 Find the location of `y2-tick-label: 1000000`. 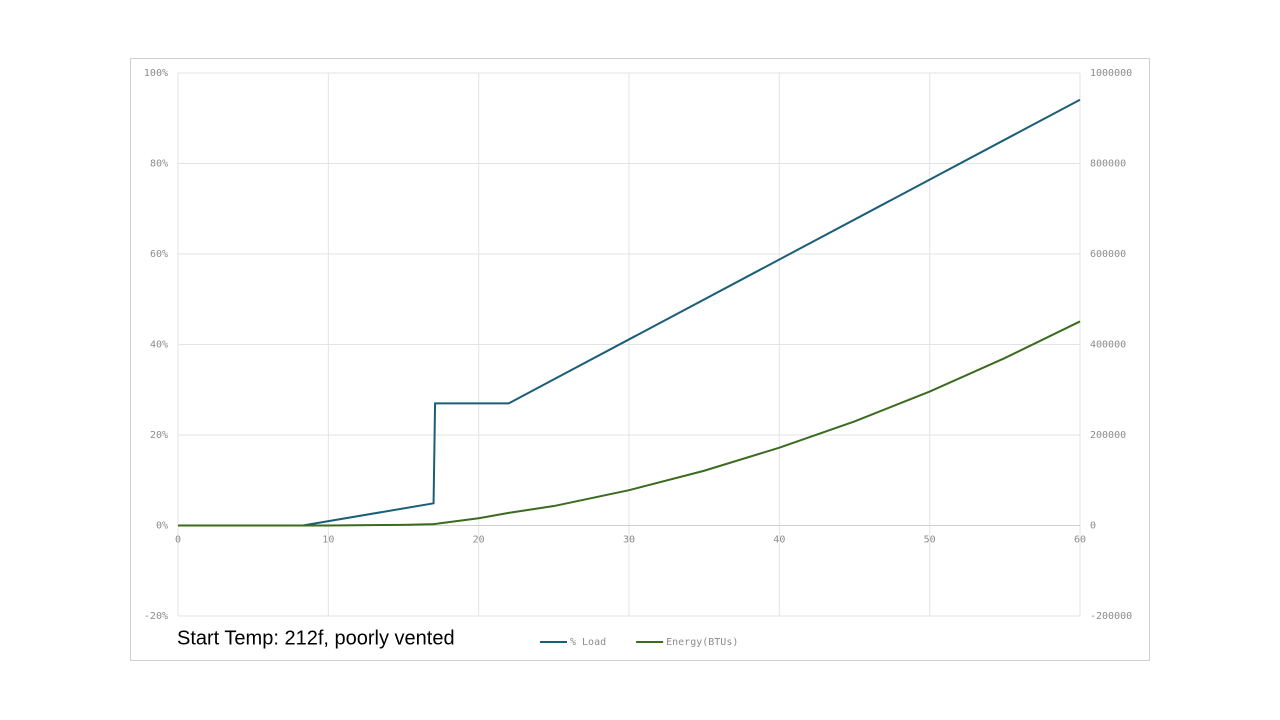

y2-tick-label: 1000000 is located at coordinates (1111, 73).